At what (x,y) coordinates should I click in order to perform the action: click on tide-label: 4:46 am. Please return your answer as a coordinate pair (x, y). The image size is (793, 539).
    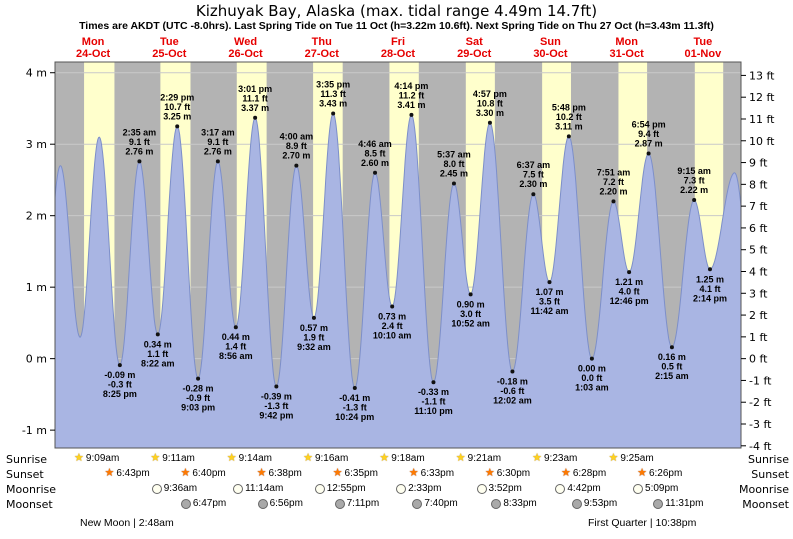
    Looking at the image, I should click on (375, 144).